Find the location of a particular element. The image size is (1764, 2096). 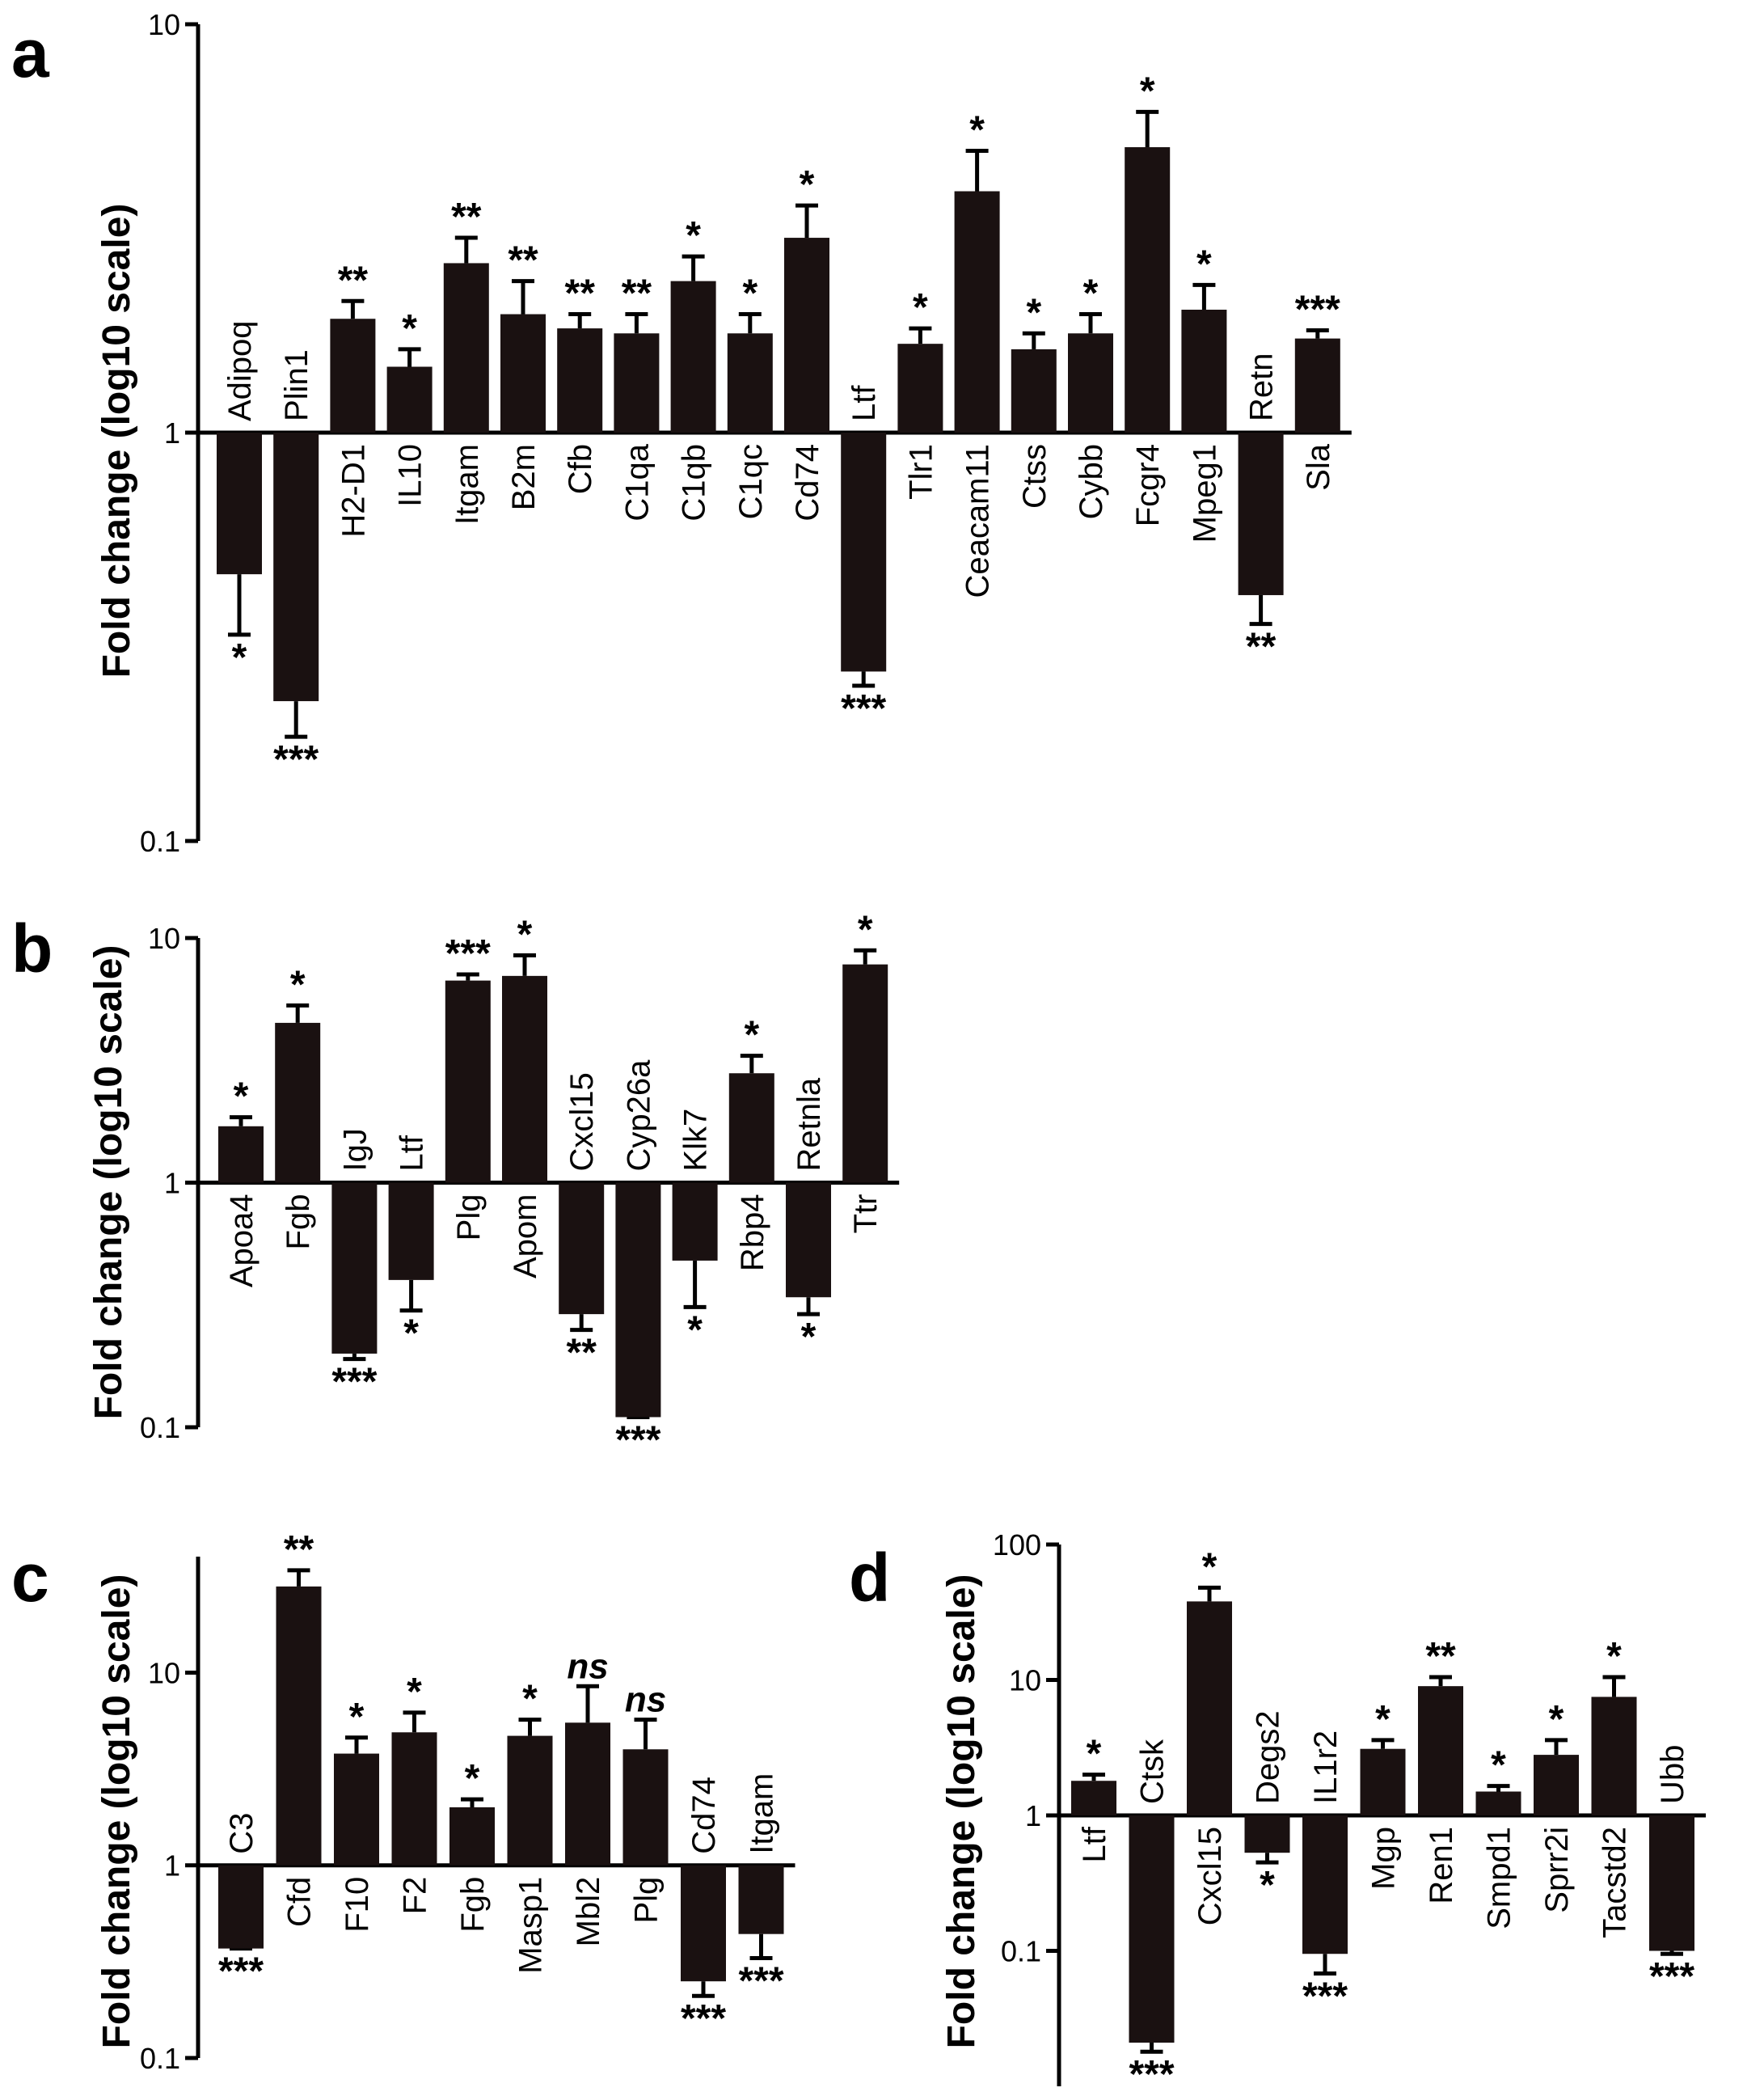

category-label: IgJ is located at coordinates (355, 1150).